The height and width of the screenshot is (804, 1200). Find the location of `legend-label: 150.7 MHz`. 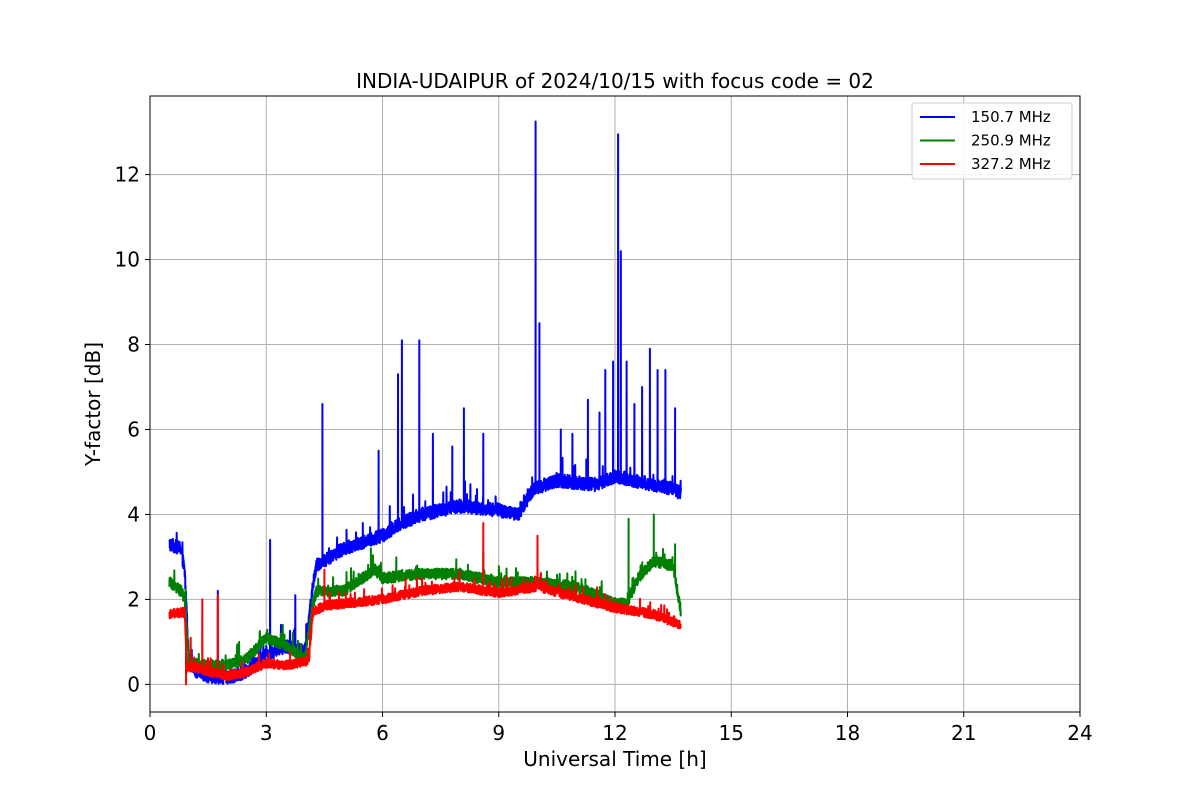

legend-label: 150.7 MHz is located at coordinates (1011, 117).